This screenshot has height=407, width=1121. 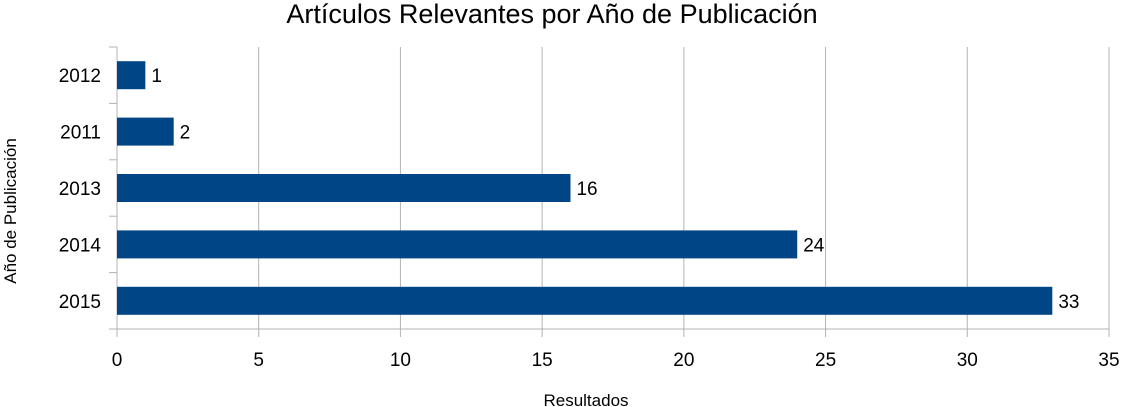 I want to click on x-tick-label: 15, so click(x=542, y=360).